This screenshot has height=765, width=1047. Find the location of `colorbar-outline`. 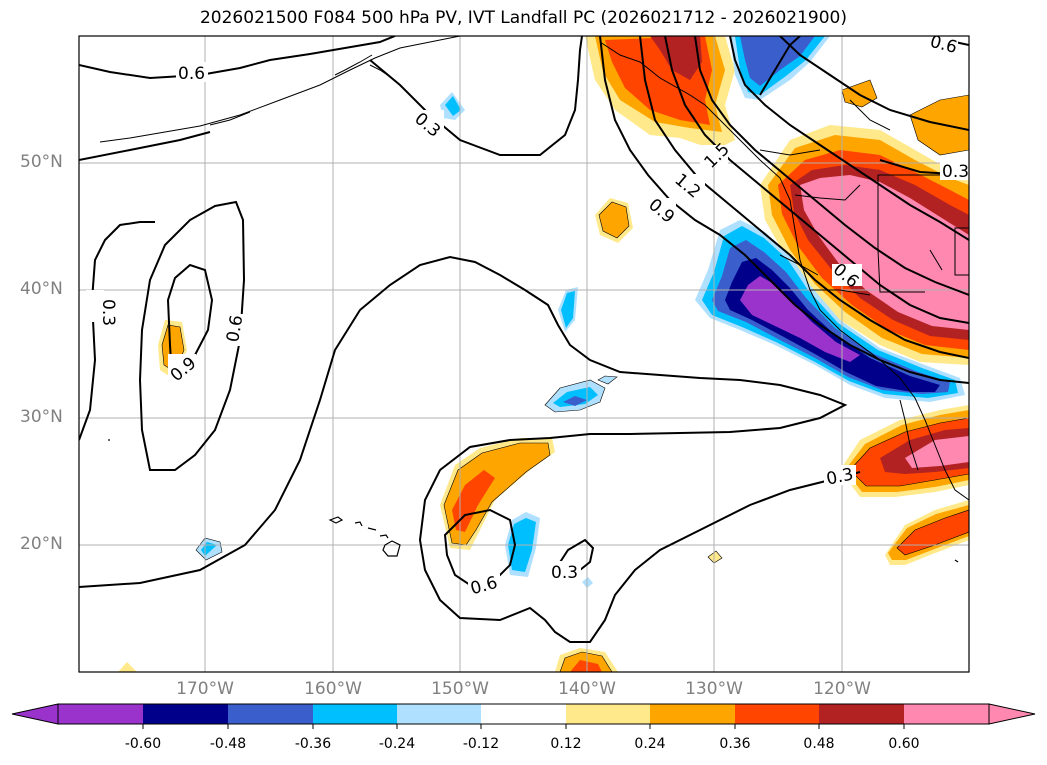

colorbar-outline is located at coordinates (523, 714).